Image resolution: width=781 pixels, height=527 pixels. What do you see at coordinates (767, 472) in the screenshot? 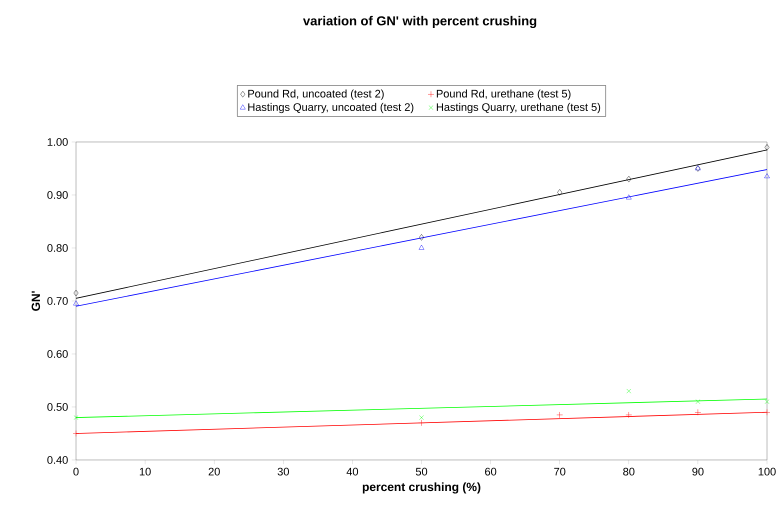
I see `x-tick-label: 100` at bounding box center [767, 472].